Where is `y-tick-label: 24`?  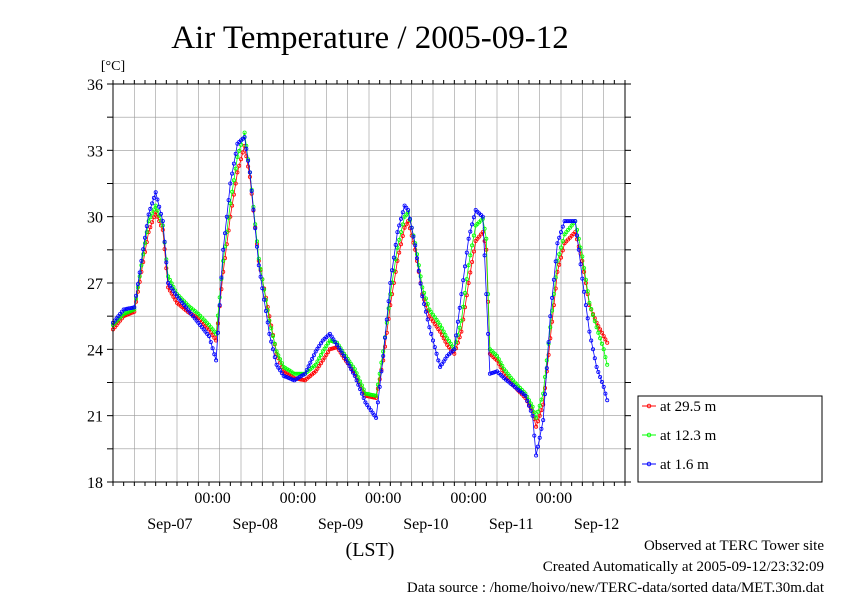
y-tick-label: 24 is located at coordinates (95, 350).